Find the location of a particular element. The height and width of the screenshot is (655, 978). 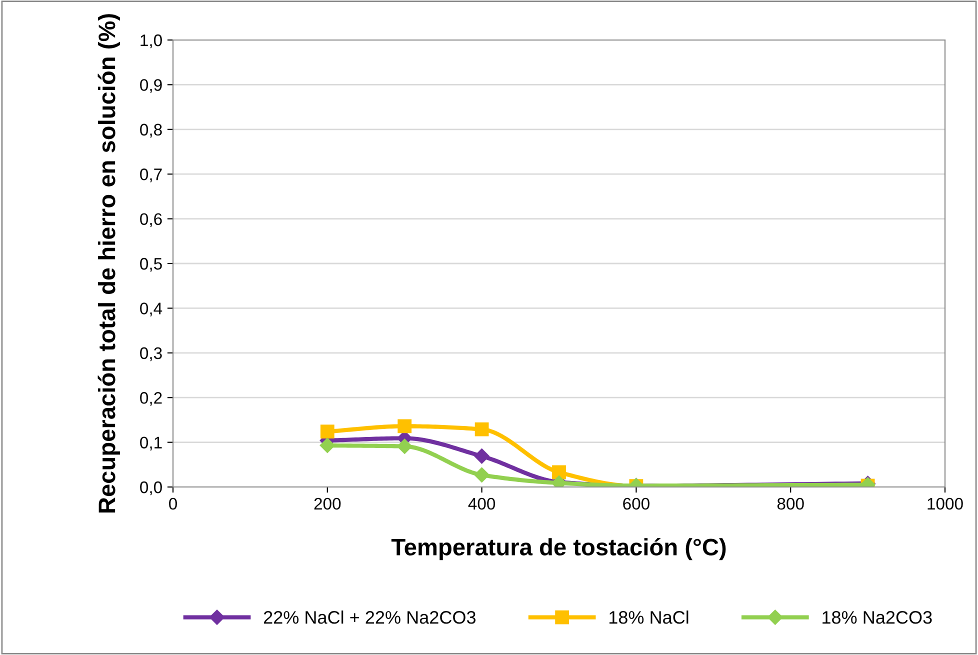

x-tick-label: 600 is located at coordinates (636, 504).